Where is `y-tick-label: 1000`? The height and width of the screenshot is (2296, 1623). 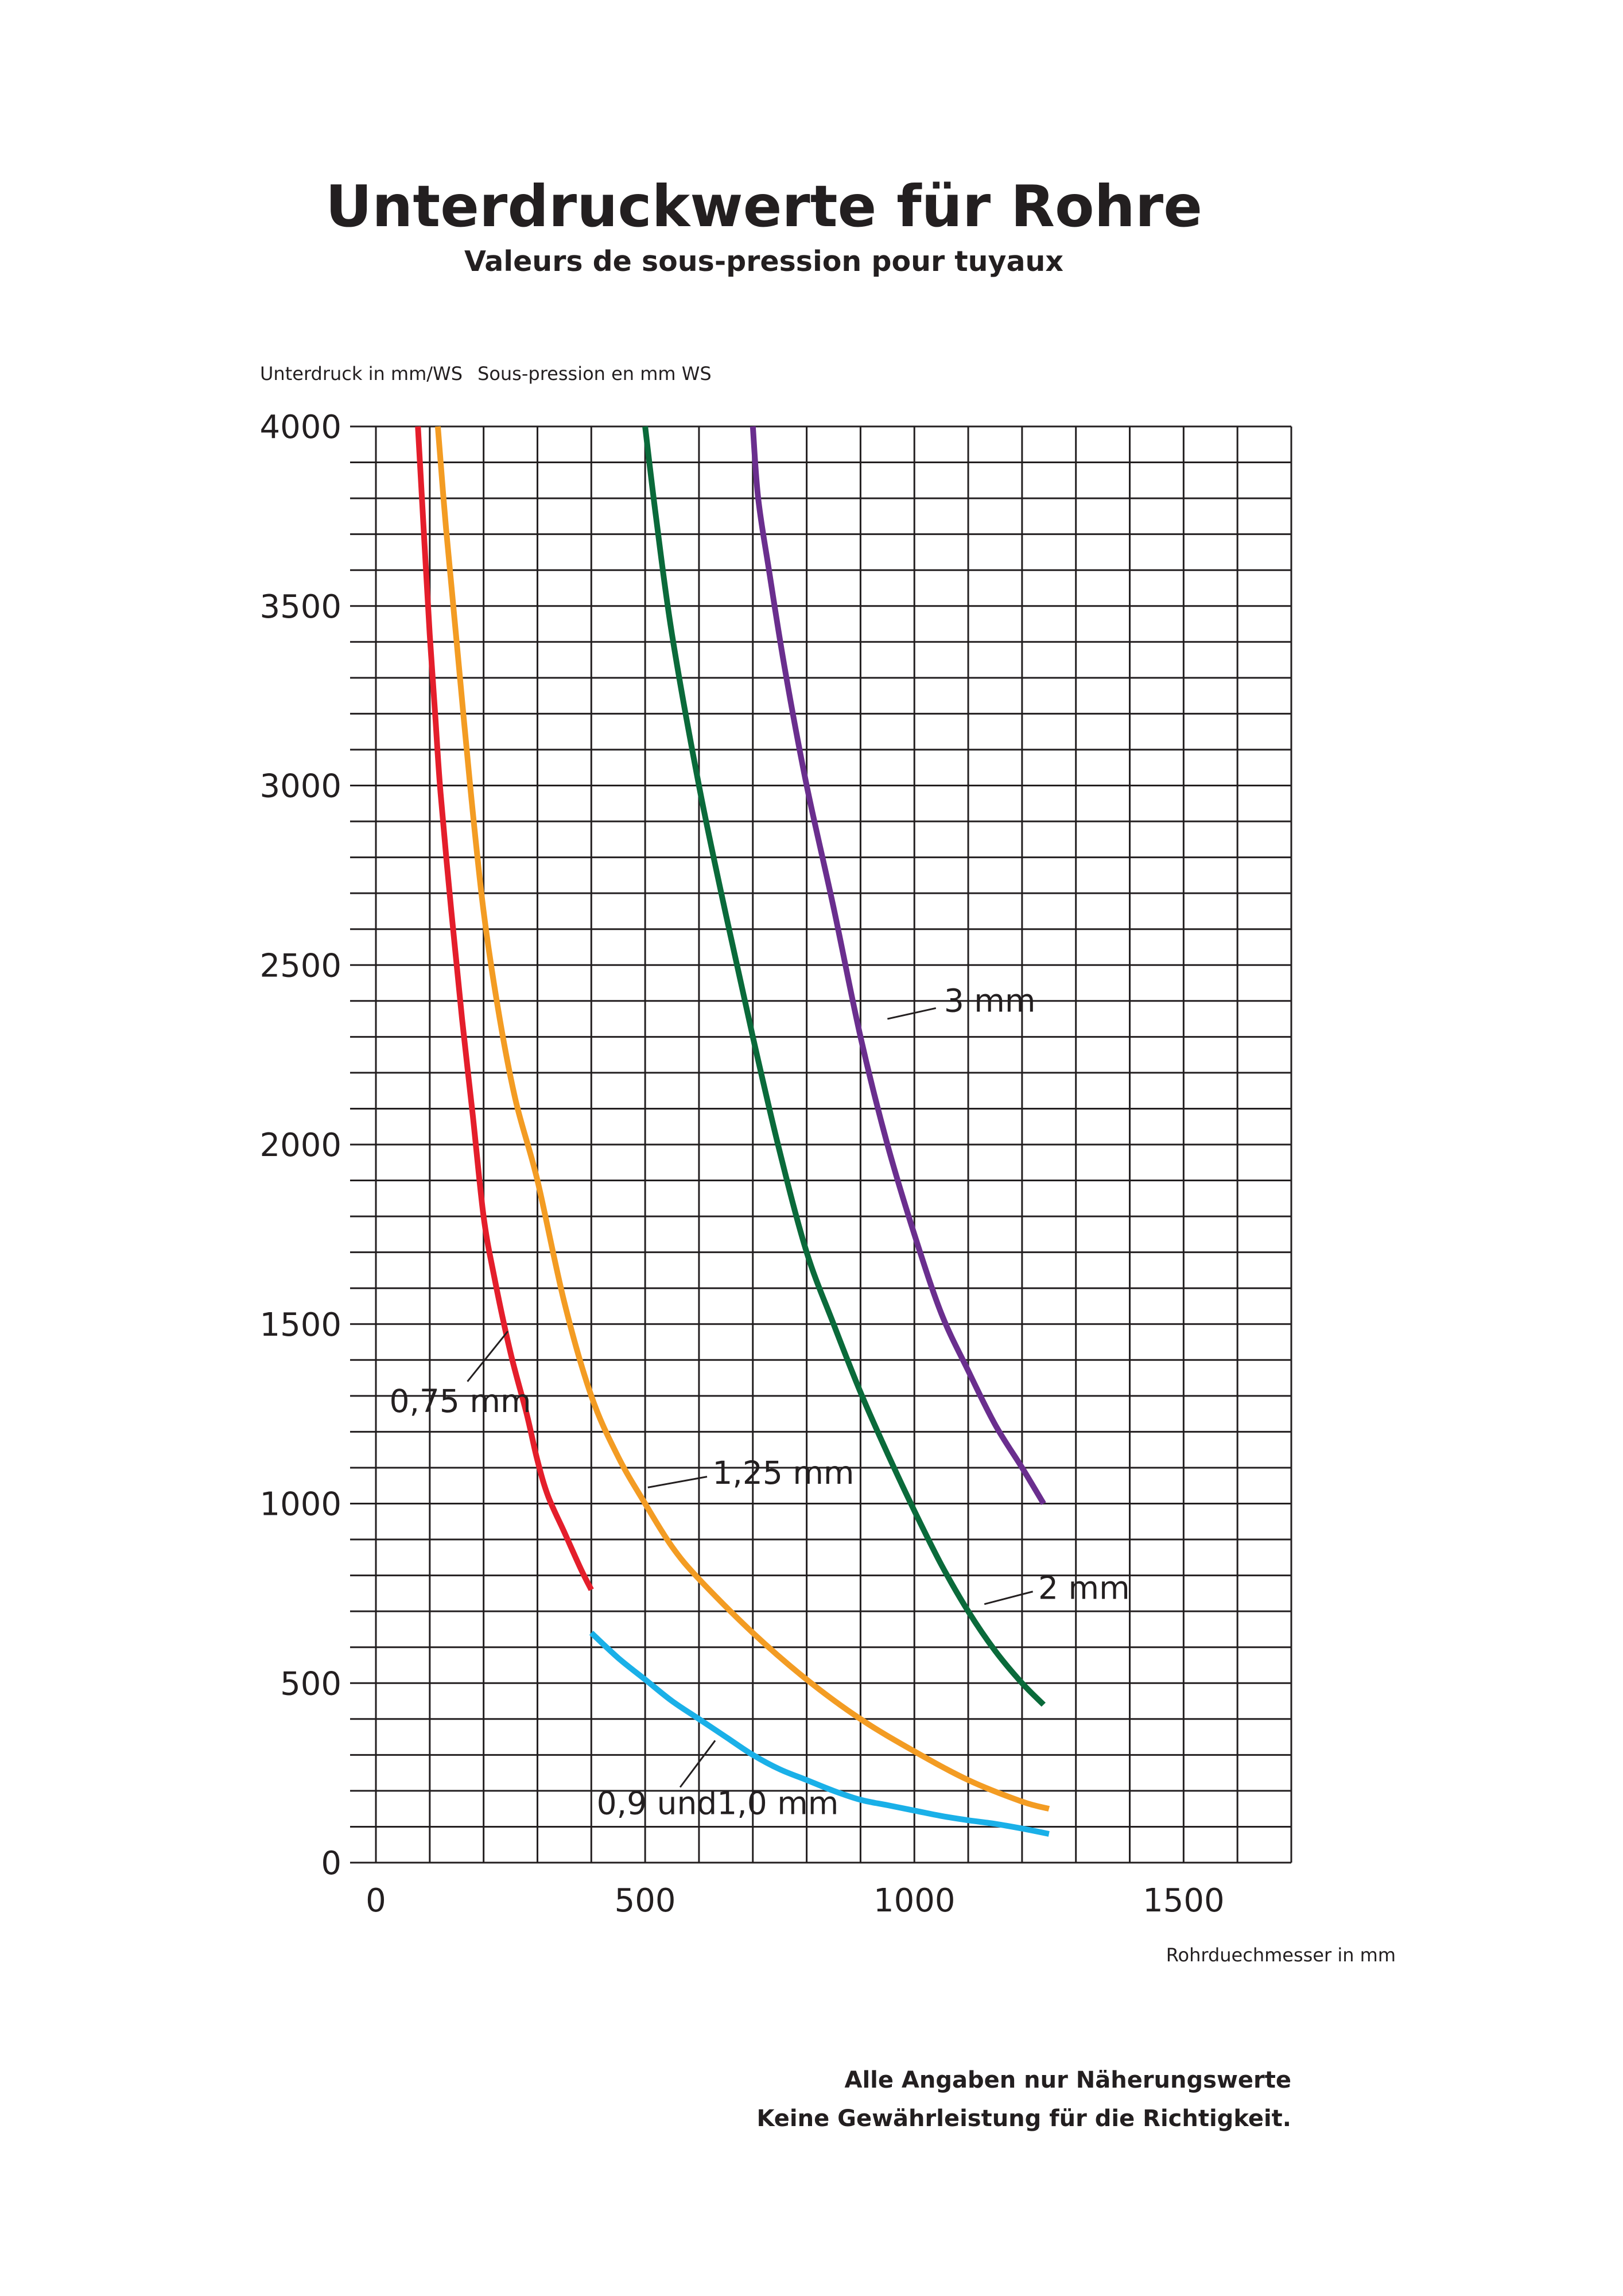
y-tick-label: 1000 is located at coordinates (300, 1504).